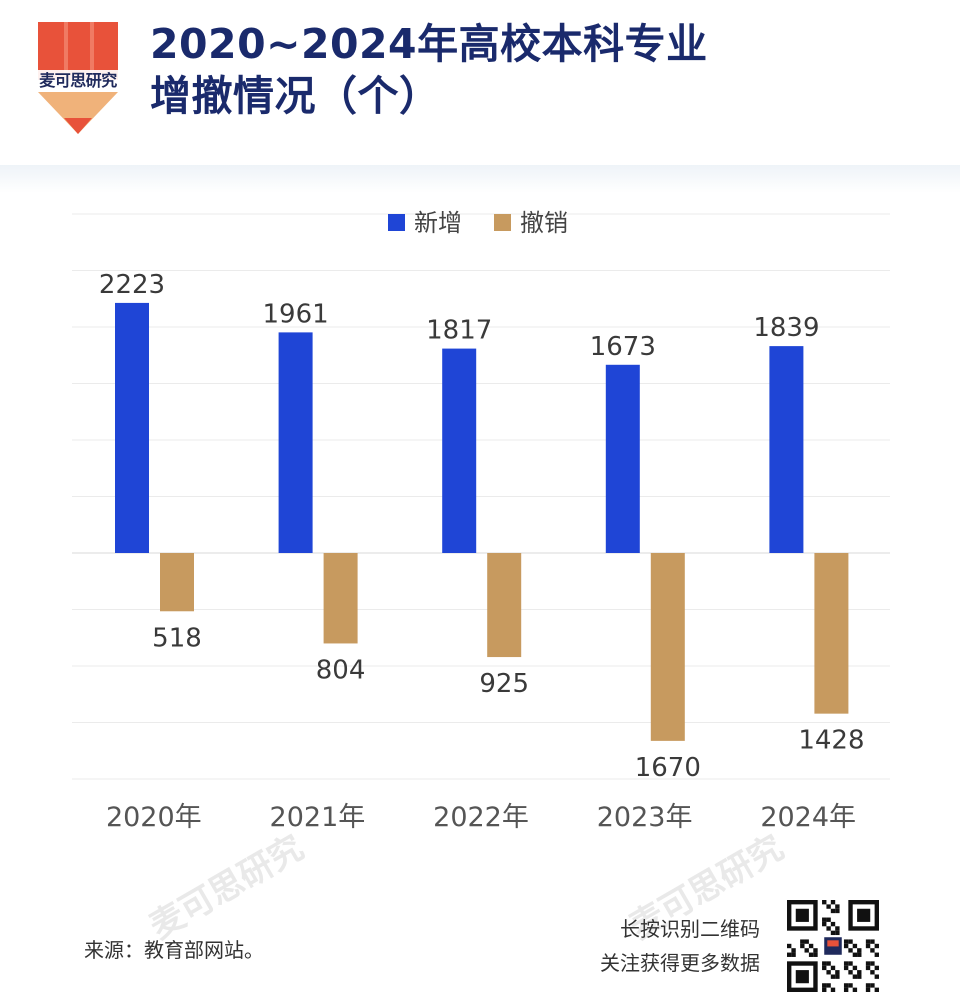 The height and width of the screenshot is (998, 960). Describe the element at coordinates (481, 817) in the screenshot. I see `x-tick-label: 2022年` at that location.